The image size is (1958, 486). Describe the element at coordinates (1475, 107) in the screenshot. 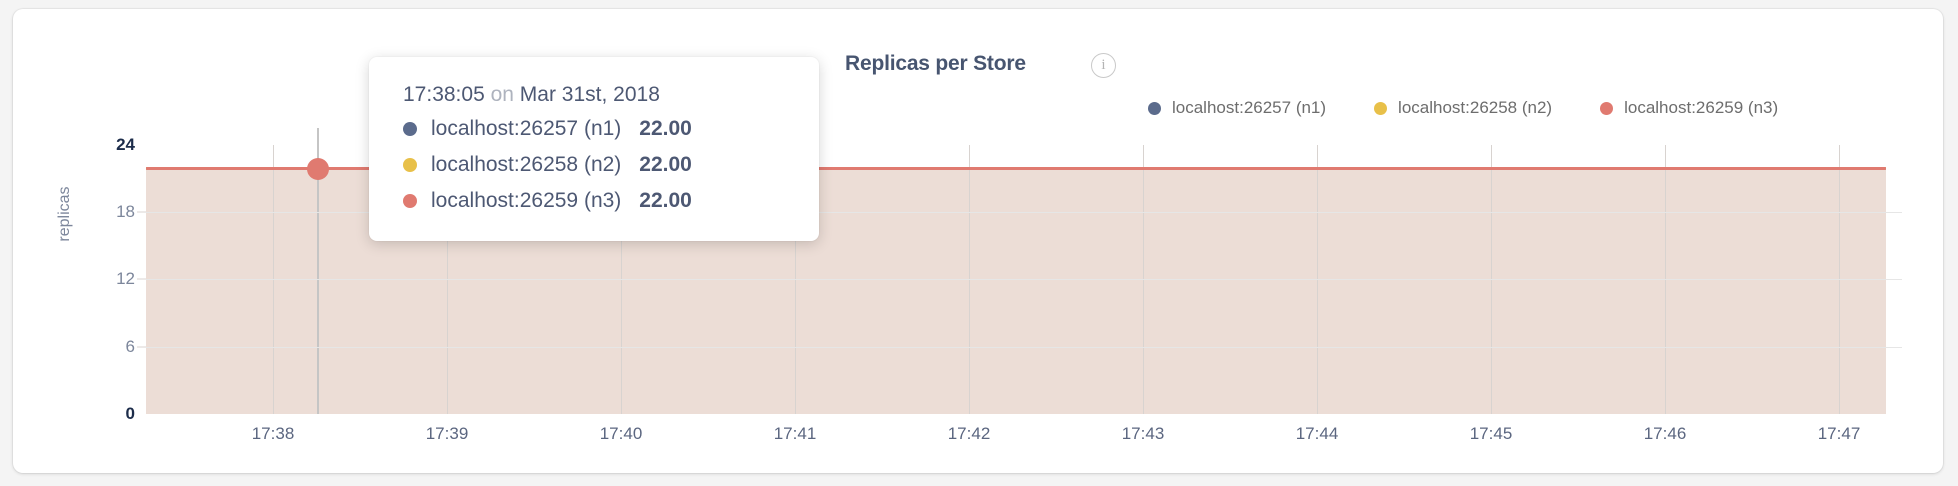

I see `legend-label-n2: localhost:26258 (n2)` at that location.